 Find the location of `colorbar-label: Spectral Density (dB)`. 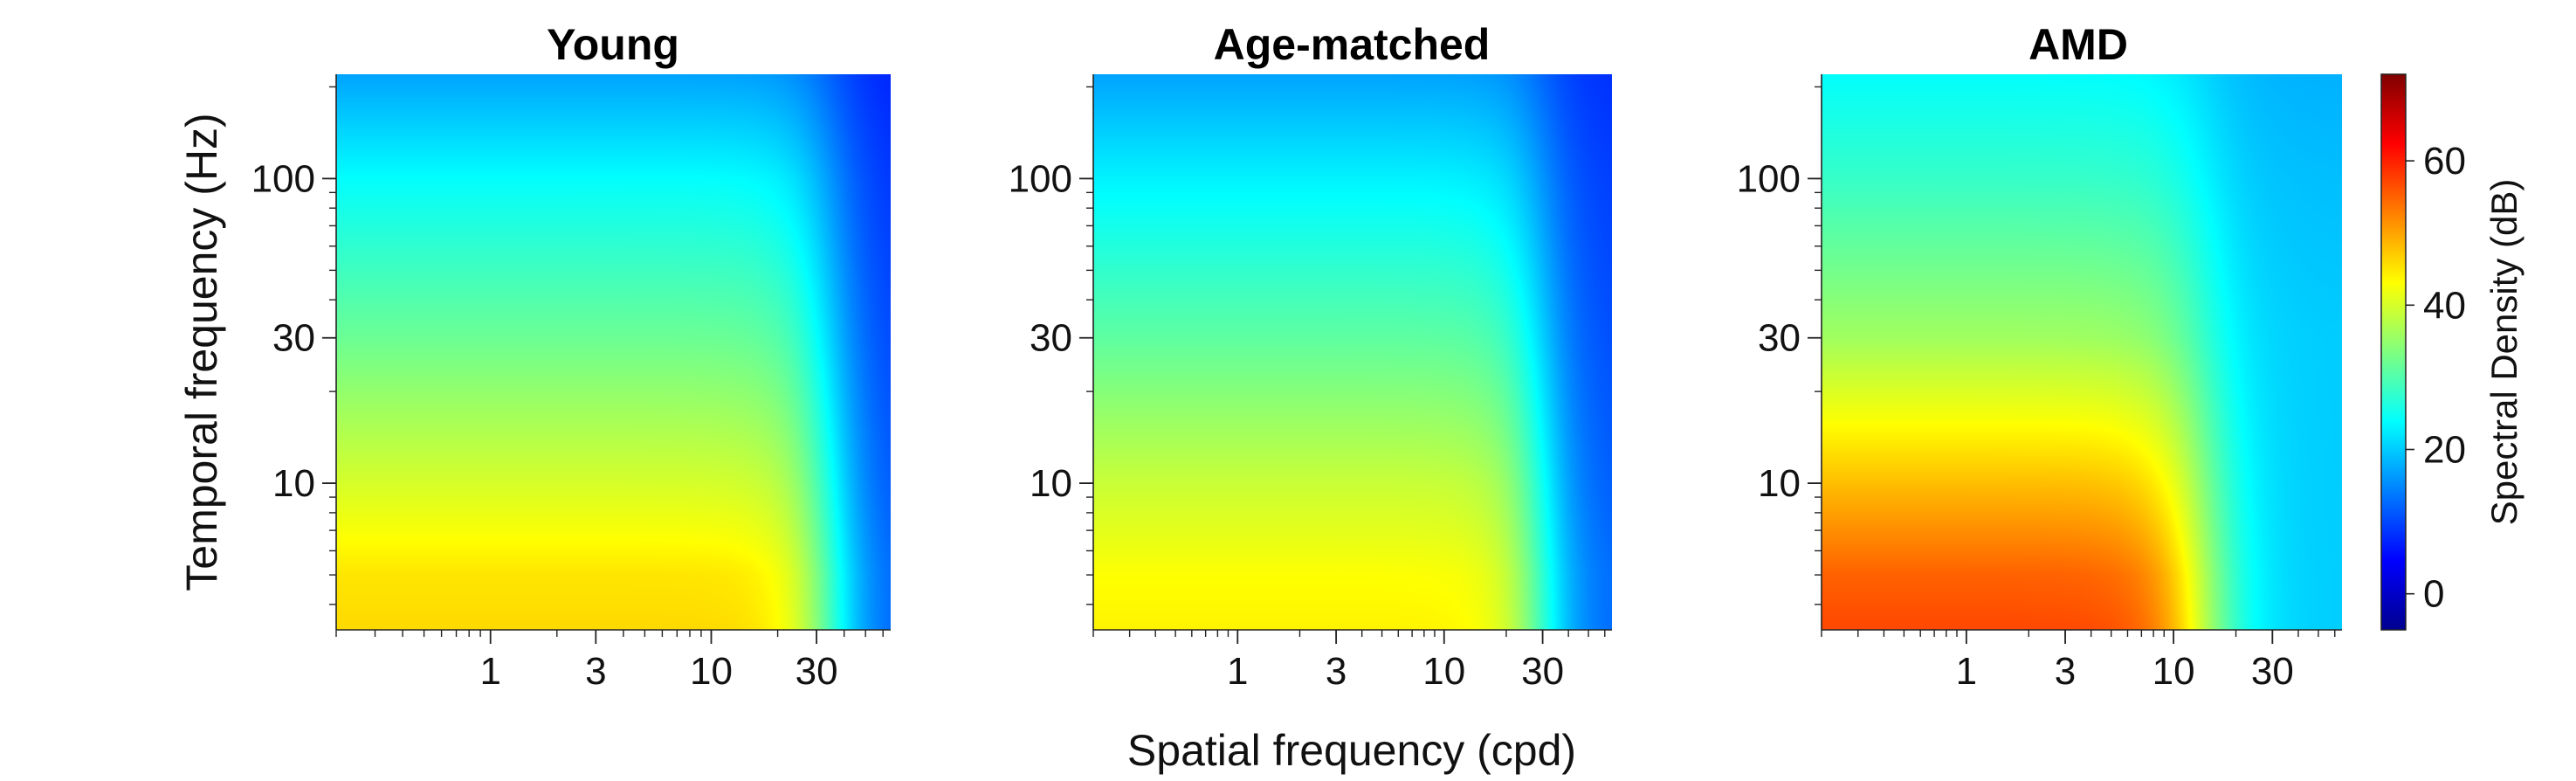

colorbar-label: Spectral Density (dB) is located at coordinates (2503, 352).